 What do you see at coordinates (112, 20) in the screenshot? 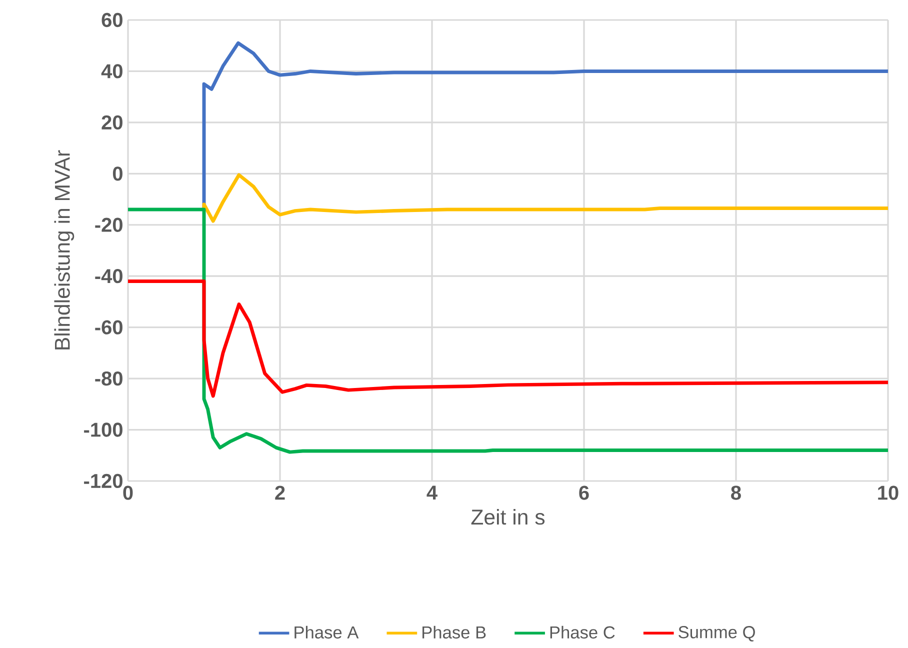
I see `y-tick-label: 60` at bounding box center [112, 20].